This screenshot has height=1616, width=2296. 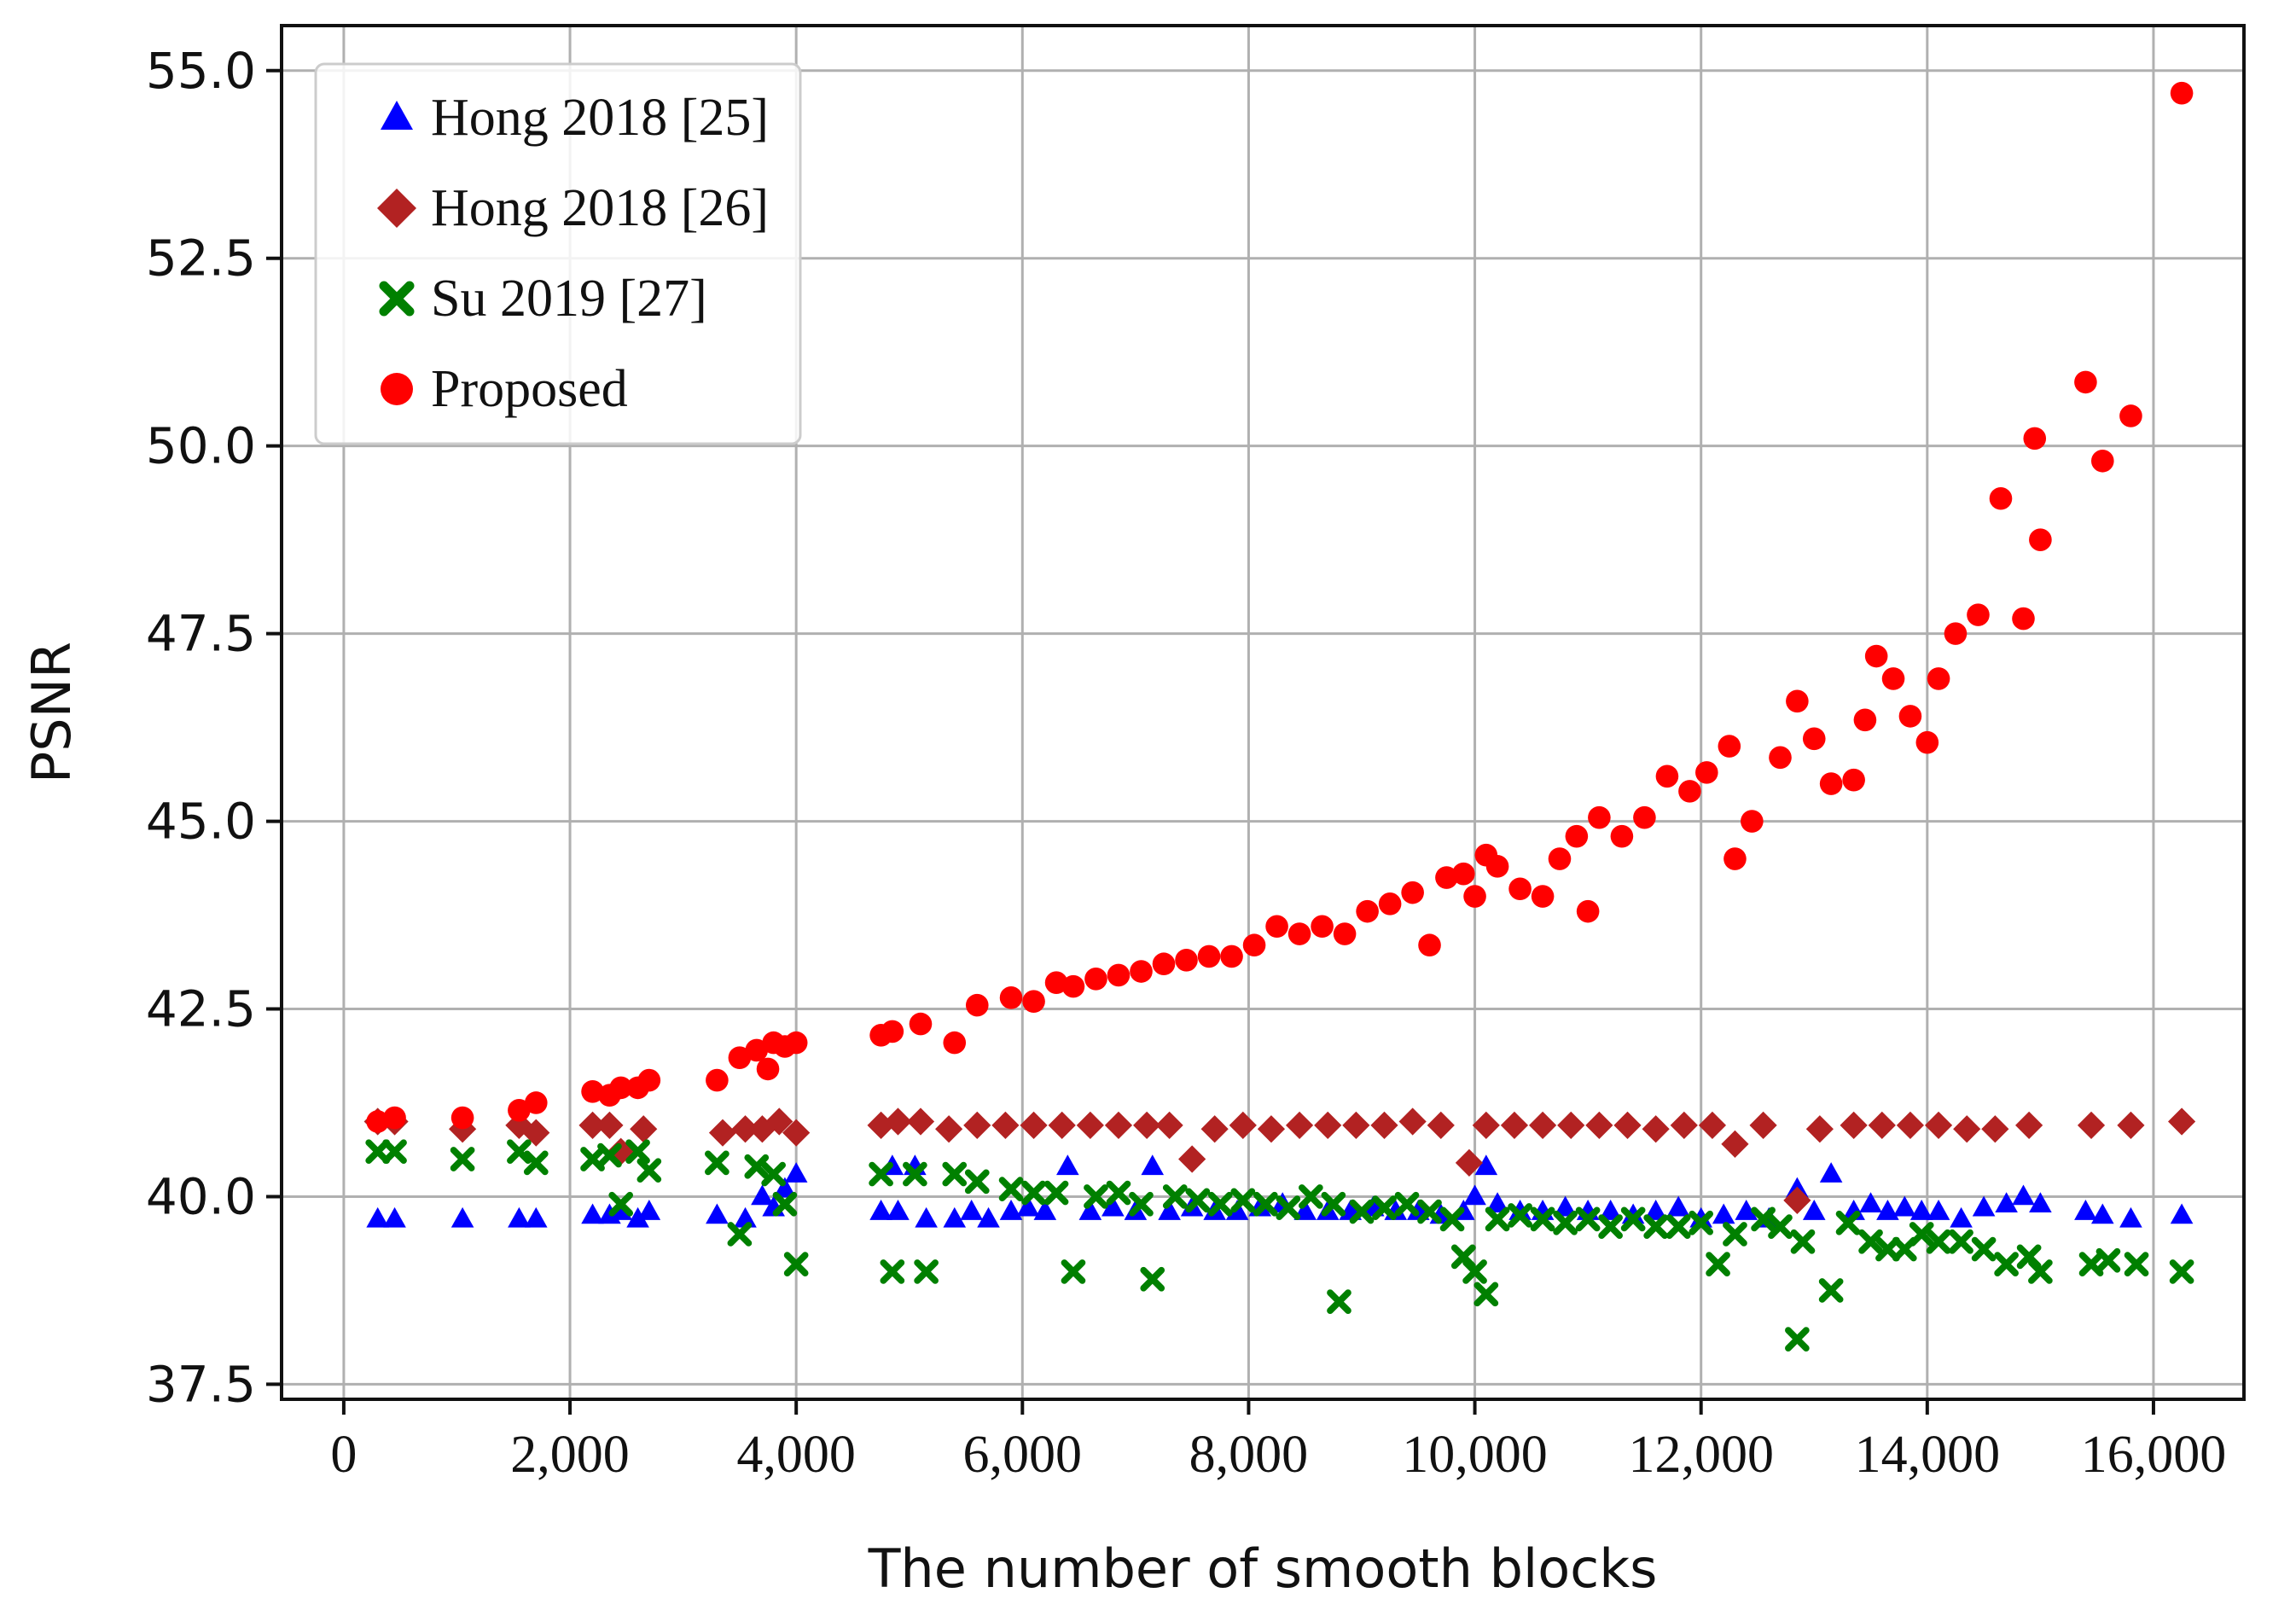 What do you see at coordinates (201, 71) in the screenshot?
I see `y-tick-label-7: 55.0` at bounding box center [201, 71].